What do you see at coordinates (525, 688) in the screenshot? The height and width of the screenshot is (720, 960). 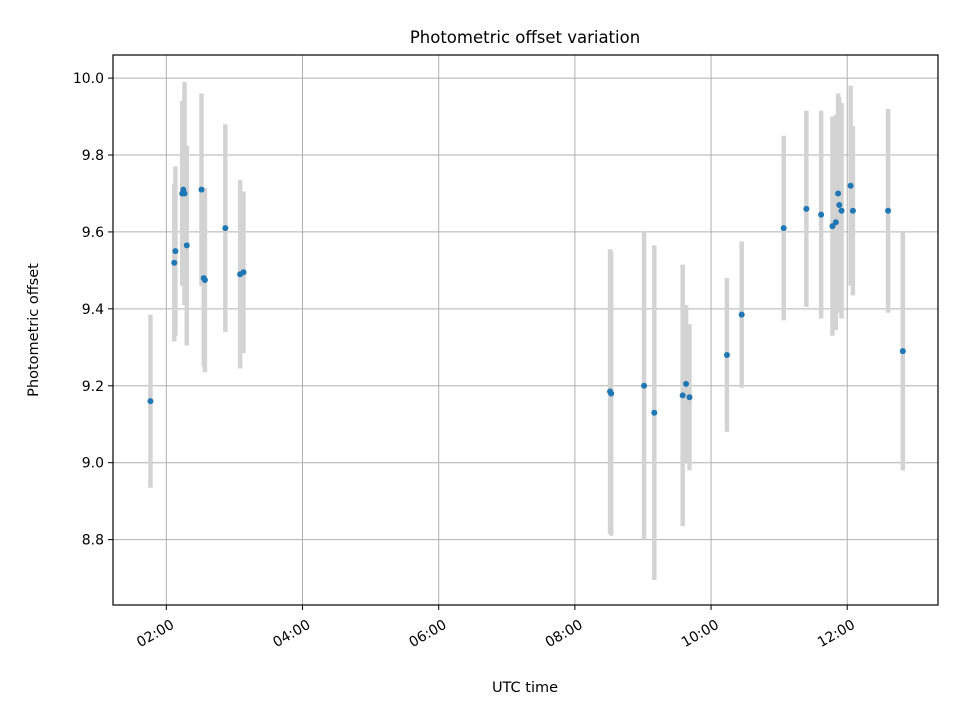 I see `x-axis-label: UTC time` at bounding box center [525, 688].